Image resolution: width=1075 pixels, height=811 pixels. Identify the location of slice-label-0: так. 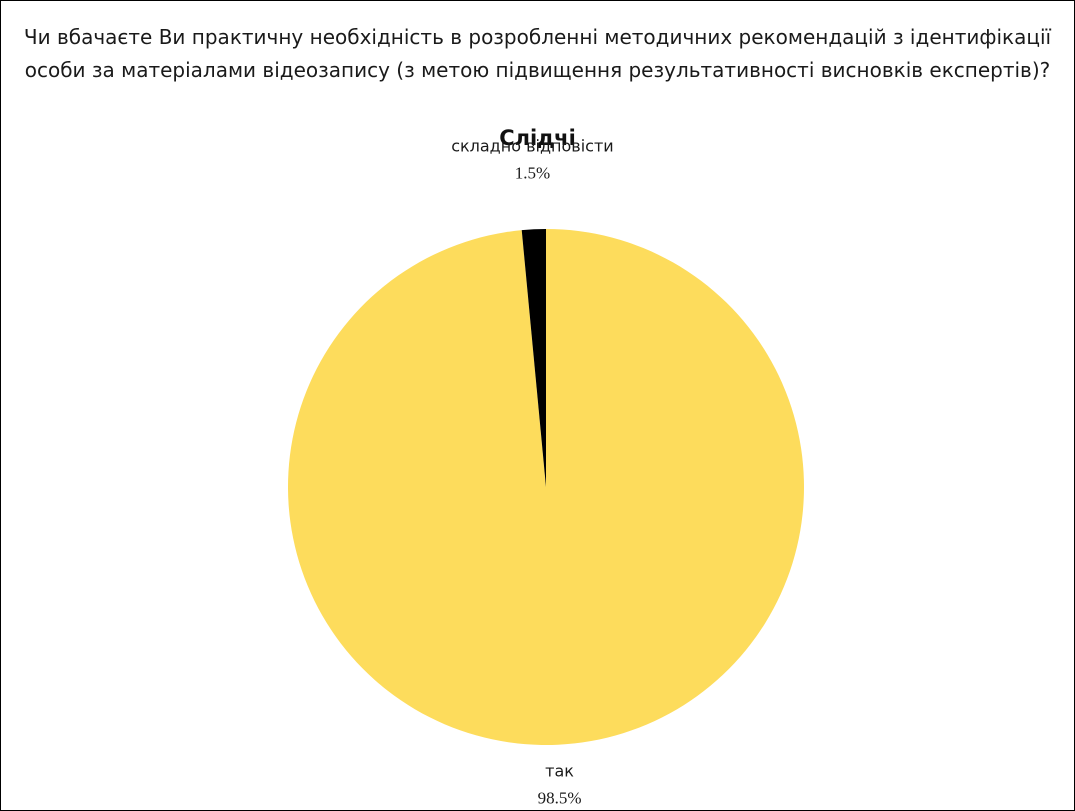
(559, 771).